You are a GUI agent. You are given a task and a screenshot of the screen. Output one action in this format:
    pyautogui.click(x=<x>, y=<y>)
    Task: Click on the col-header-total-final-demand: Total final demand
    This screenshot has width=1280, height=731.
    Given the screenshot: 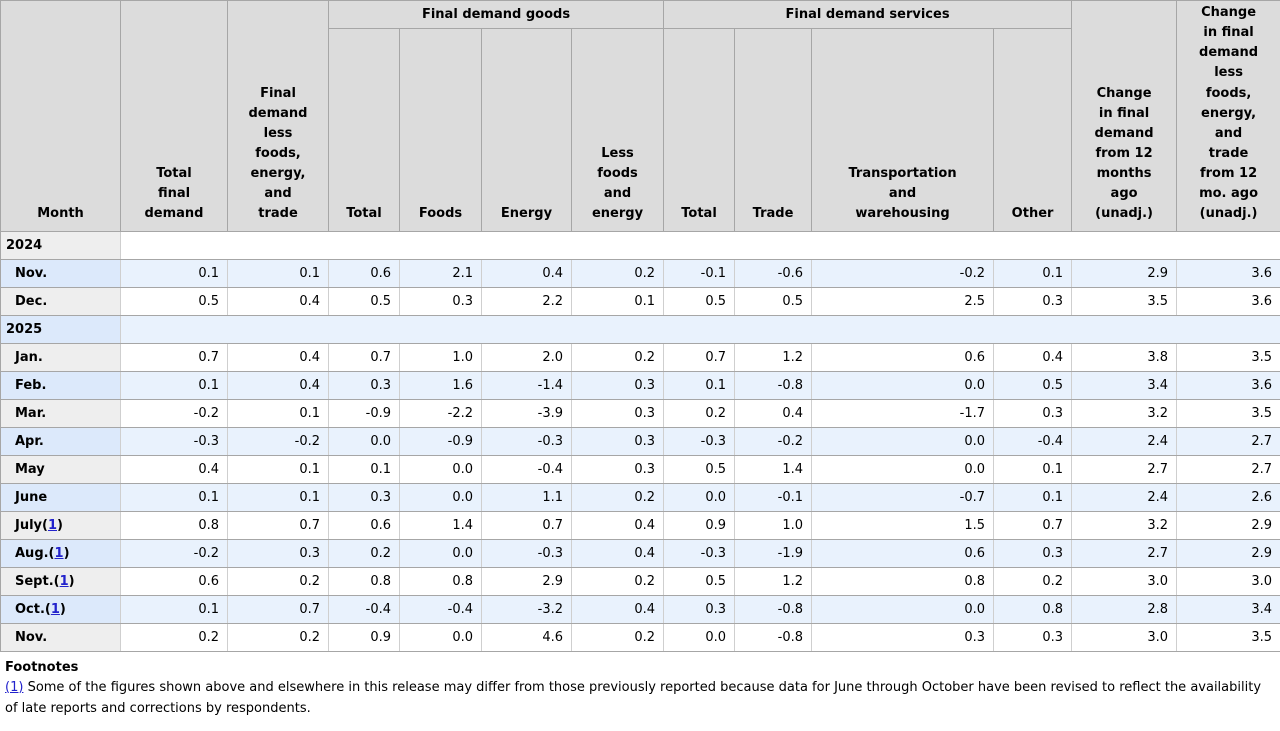 What is the action you would take?
    pyautogui.click(x=174, y=116)
    